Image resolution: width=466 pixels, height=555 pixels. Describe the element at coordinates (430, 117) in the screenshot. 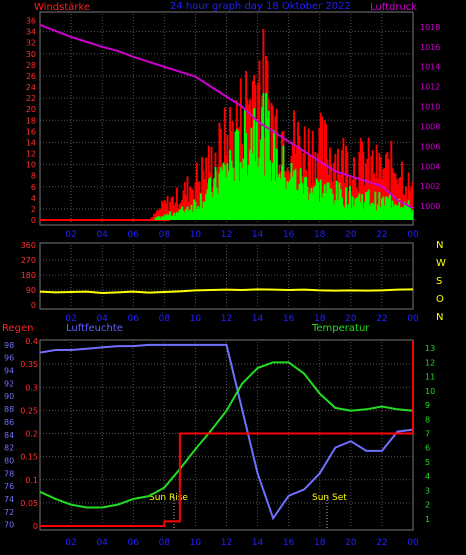

I see `luftdruck-ticks: 1000 1002 1004 1006 1008 1010 1012 1014 1016 1018` at that location.